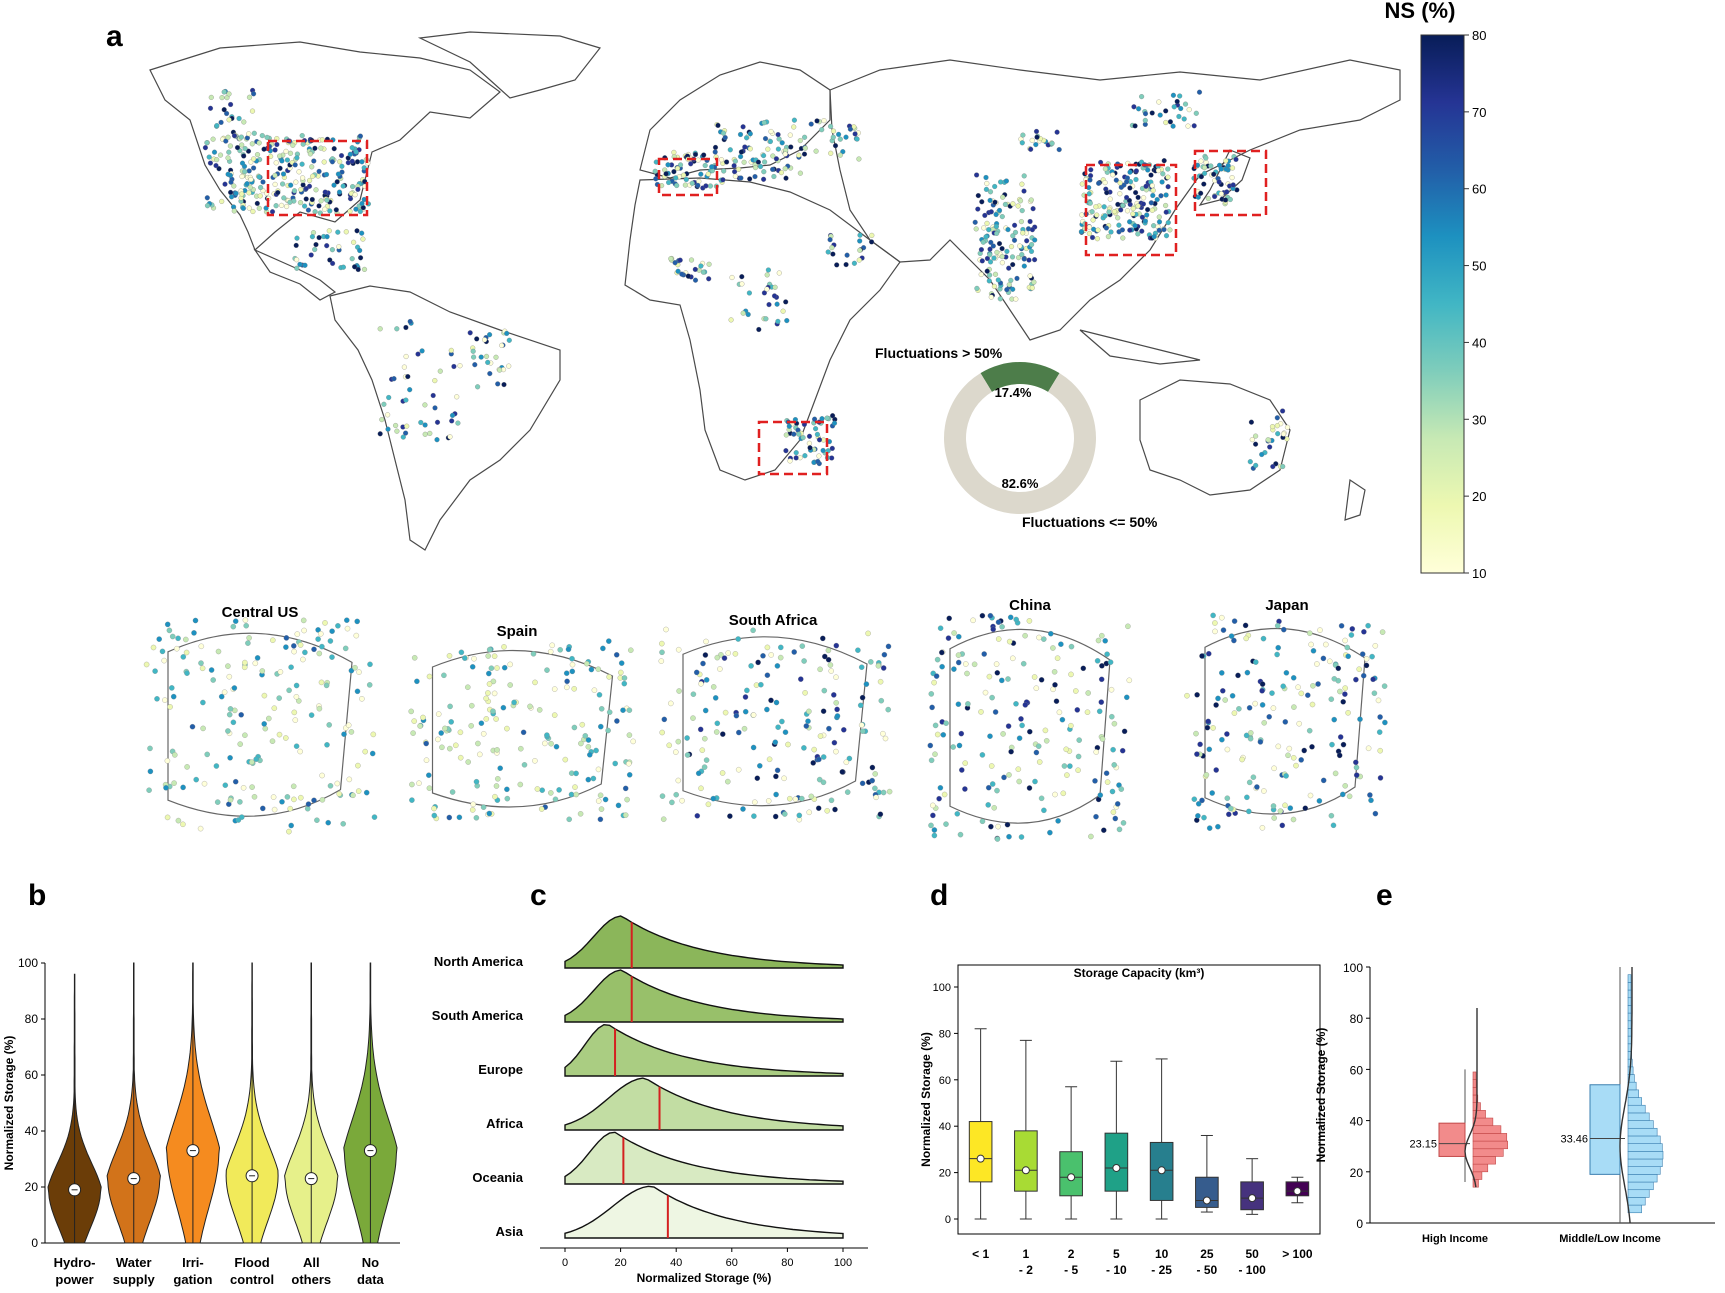 This screenshot has height=1293, width=1725. I want to click on indonesia-outline, so click(1140, 347).